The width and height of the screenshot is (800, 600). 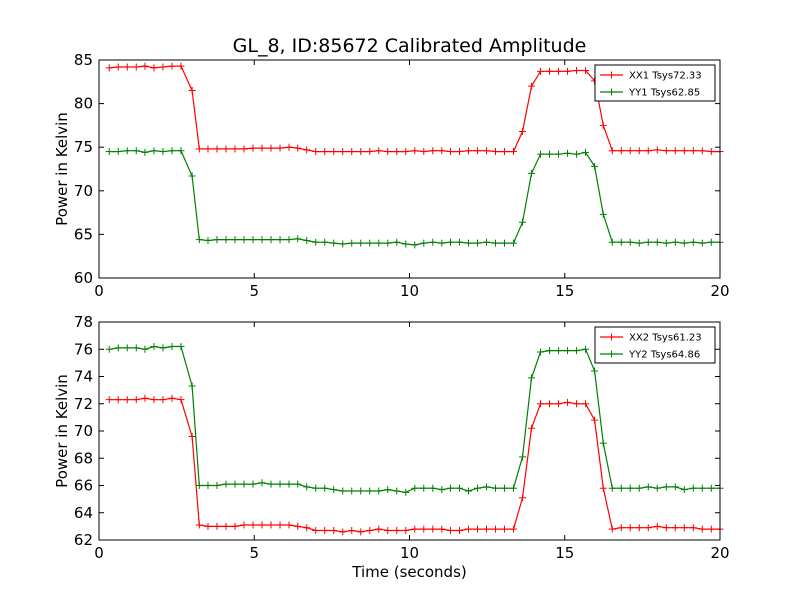 What do you see at coordinates (564, 291) in the screenshot?
I see `x-tick-label: 15` at bounding box center [564, 291].